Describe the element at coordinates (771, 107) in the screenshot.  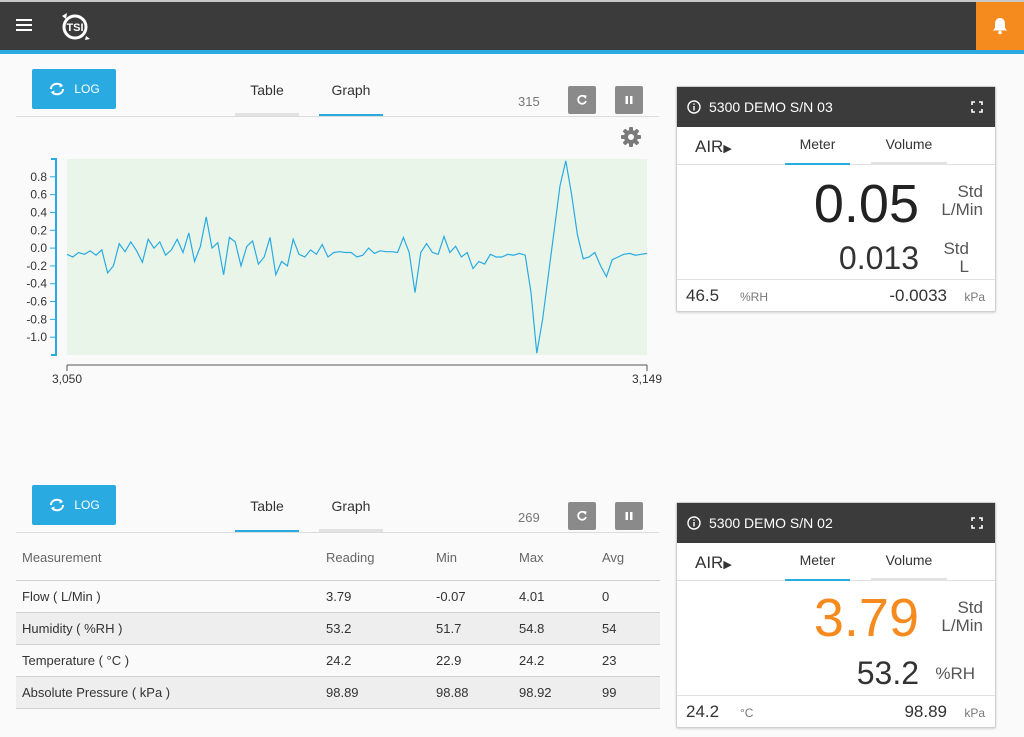
I see `device-title: 5300 DEMO S/N 03` at that location.